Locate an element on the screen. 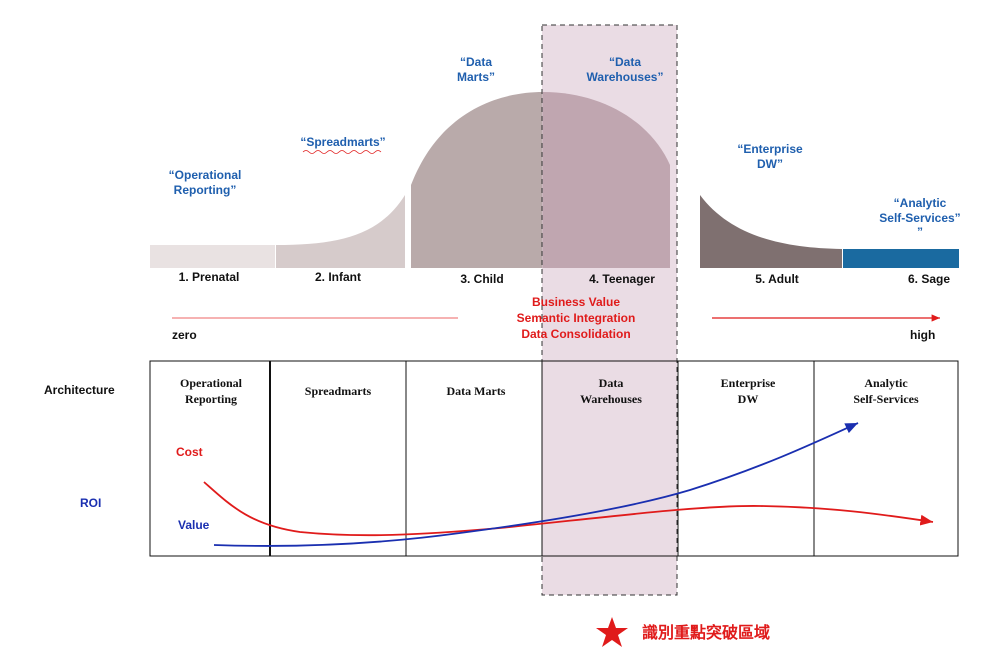  scale-low: zero is located at coordinates (184, 335).